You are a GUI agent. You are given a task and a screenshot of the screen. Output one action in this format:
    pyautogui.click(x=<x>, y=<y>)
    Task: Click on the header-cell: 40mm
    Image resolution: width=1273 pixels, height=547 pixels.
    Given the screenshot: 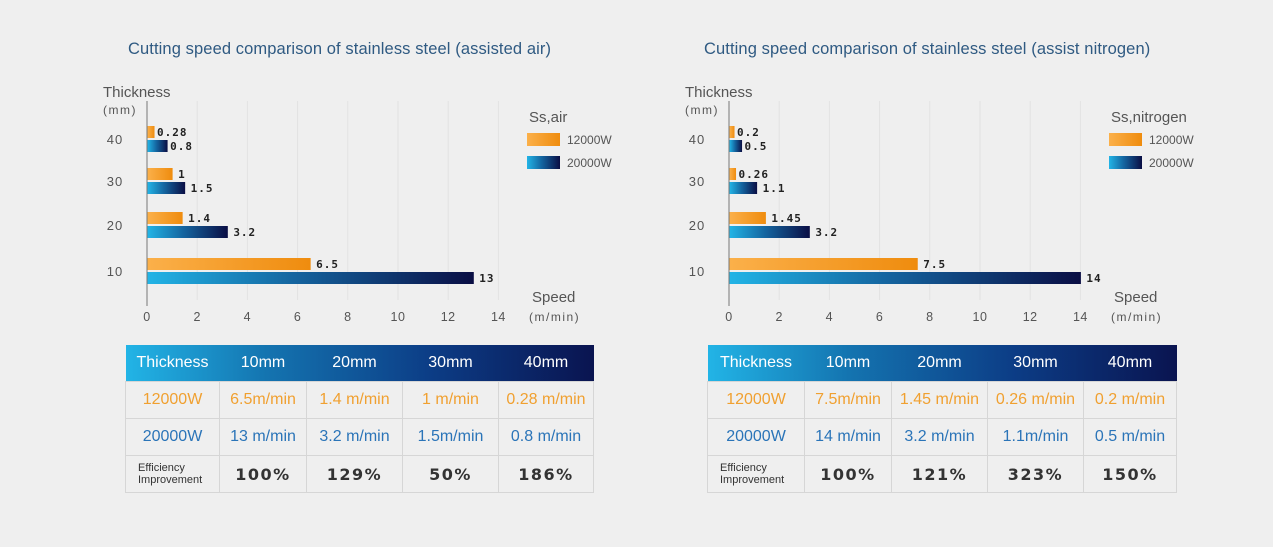 What is the action you would take?
    pyautogui.click(x=1130, y=362)
    